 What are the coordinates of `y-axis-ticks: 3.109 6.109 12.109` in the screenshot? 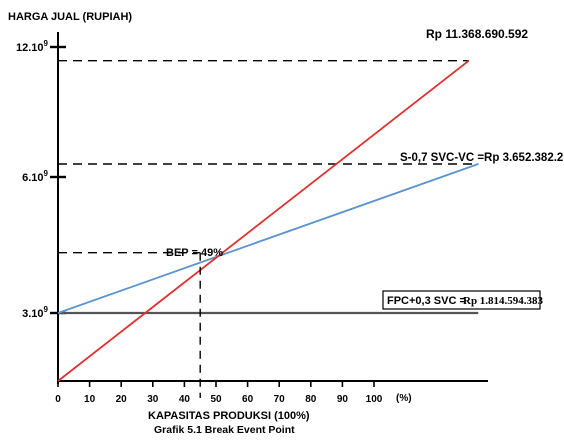 It's located at (41, 179).